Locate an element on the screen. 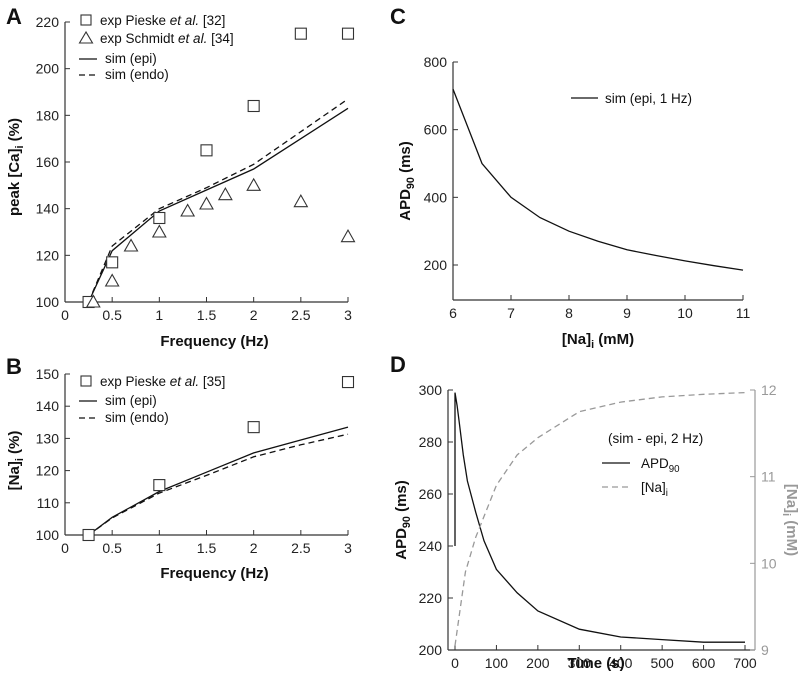 Image resolution: width=800 pixels, height=675 pixels. legend-label: exp Pieske et al. [32] is located at coordinates (162, 20).